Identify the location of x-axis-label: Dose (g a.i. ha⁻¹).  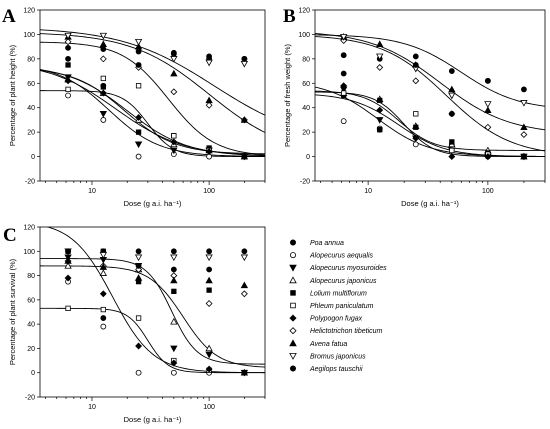
(430, 203).